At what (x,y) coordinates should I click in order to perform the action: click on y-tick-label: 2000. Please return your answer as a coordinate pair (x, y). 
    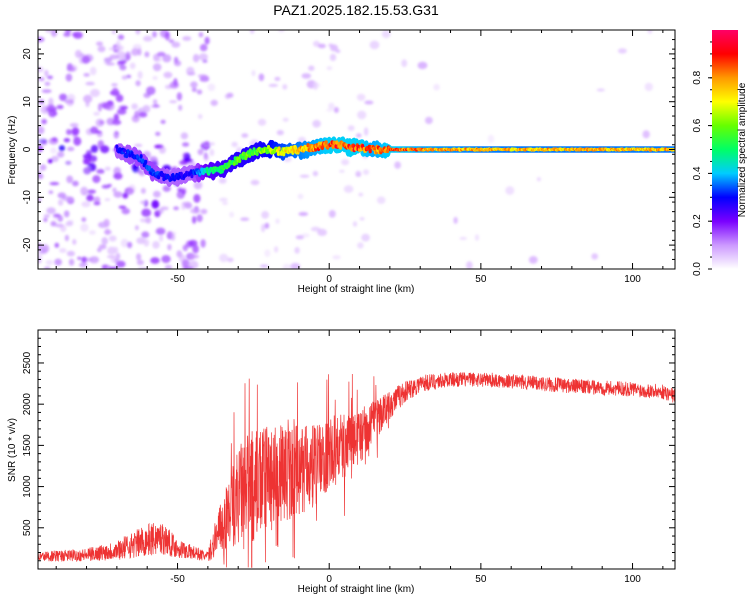
    Looking at the image, I should click on (27, 404).